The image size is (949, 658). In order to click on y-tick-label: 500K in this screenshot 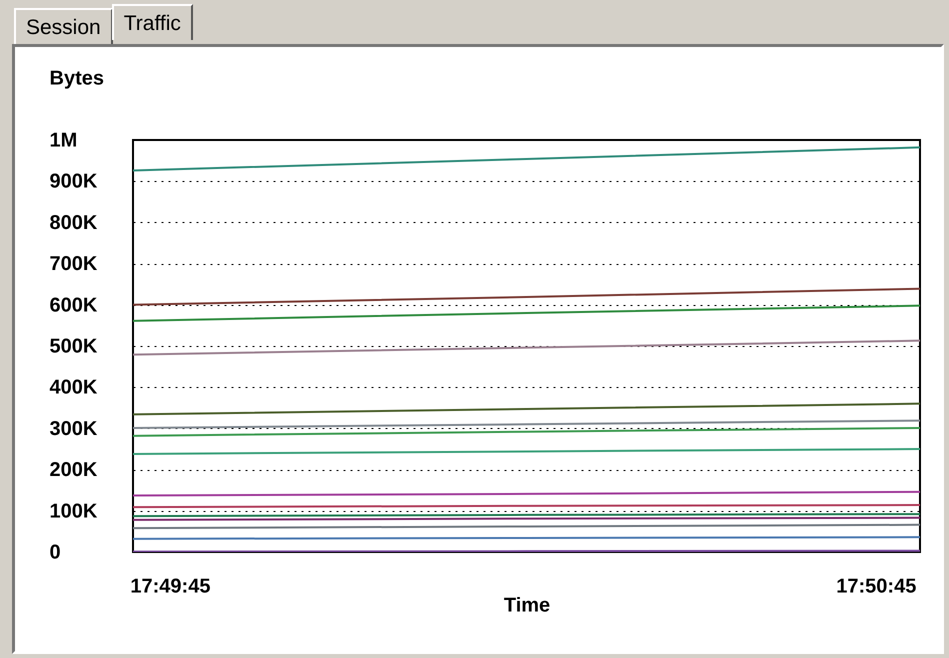, I will do `click(74, 347)`.